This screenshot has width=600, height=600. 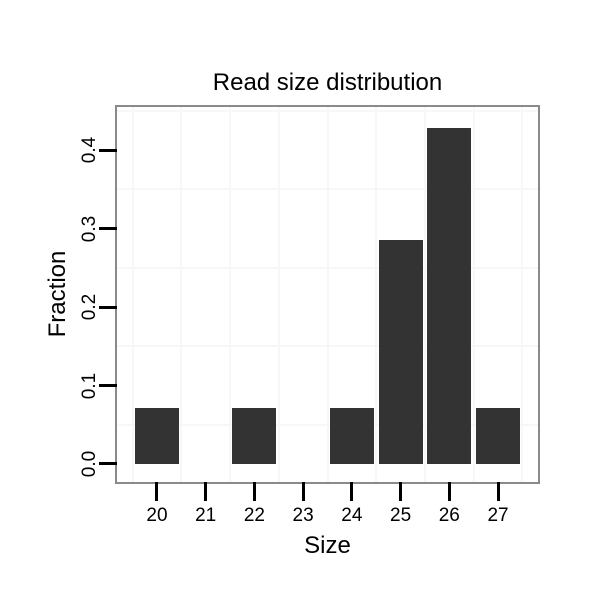 What do you see at coordinates (108, 307) in the screenshot?
I see `y-tick-0.2` at bounding box center [108, 307].